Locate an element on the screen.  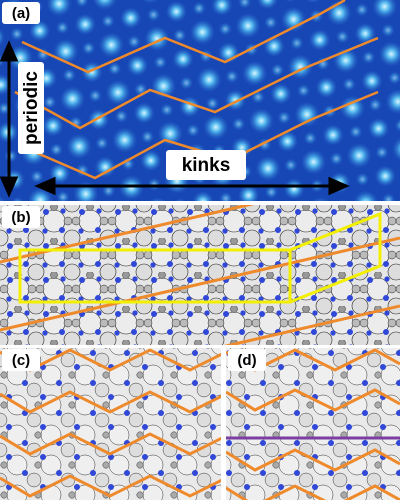
periodic-label: periodic is located at coordinates (31, 108).